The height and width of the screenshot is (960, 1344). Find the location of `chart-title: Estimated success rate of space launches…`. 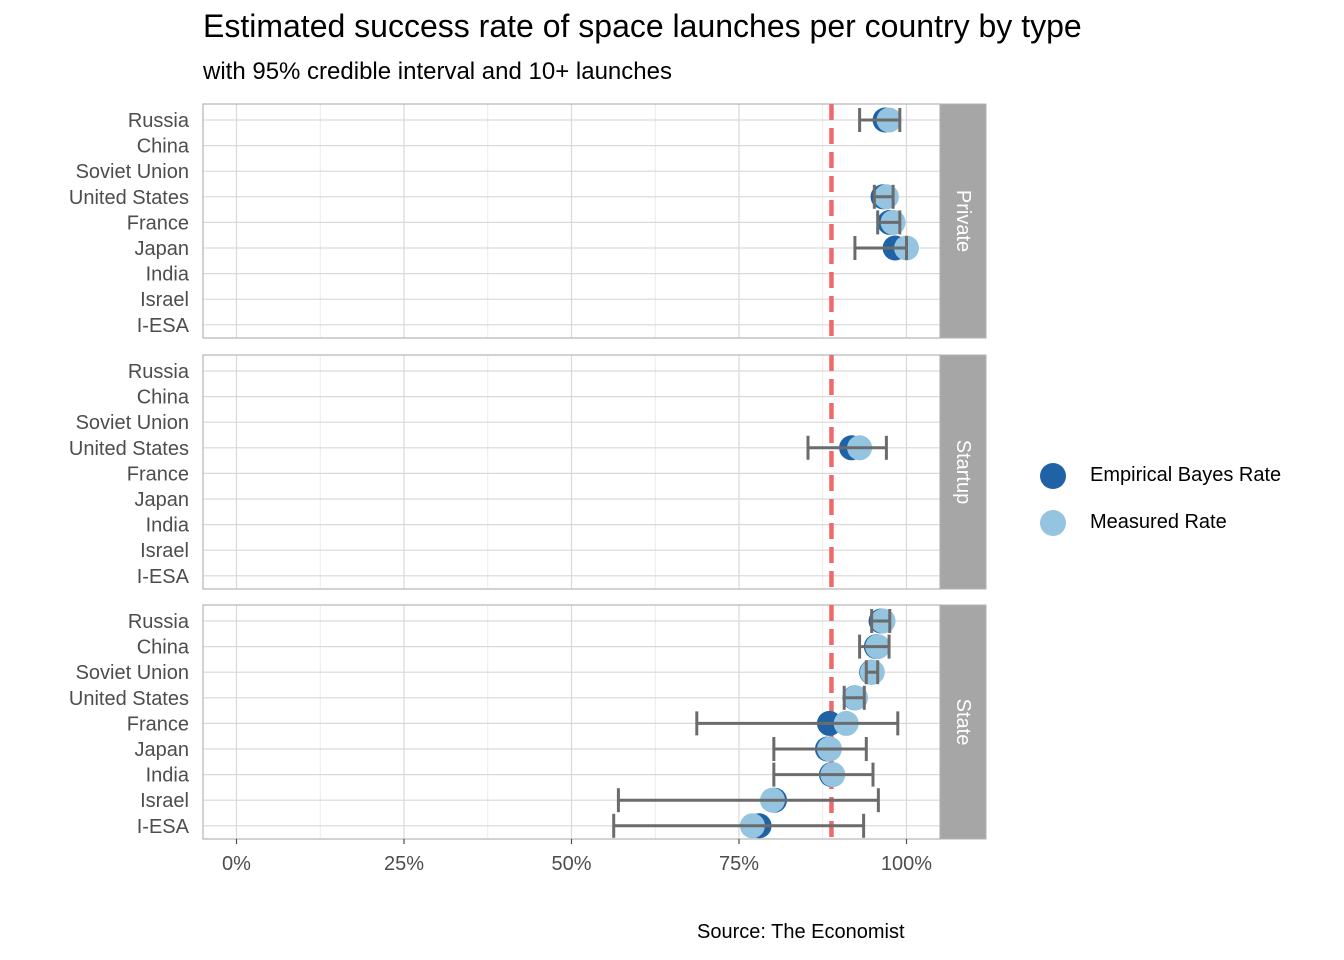

chart-title: Estimated success rate of space launches… is located at coordinates (642, 26).